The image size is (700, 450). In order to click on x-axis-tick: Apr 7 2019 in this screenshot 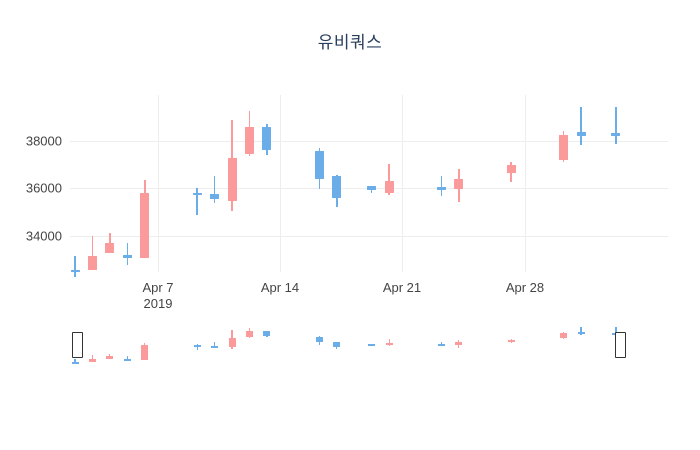, I will do `click(158, 295)`.